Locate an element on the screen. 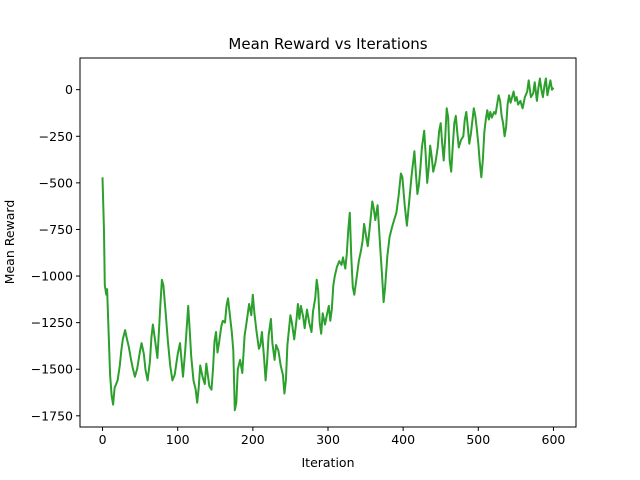 The width and height of the screenshot is (640, 480). x-tick-label: 0 is located at coordinates (103, 439).